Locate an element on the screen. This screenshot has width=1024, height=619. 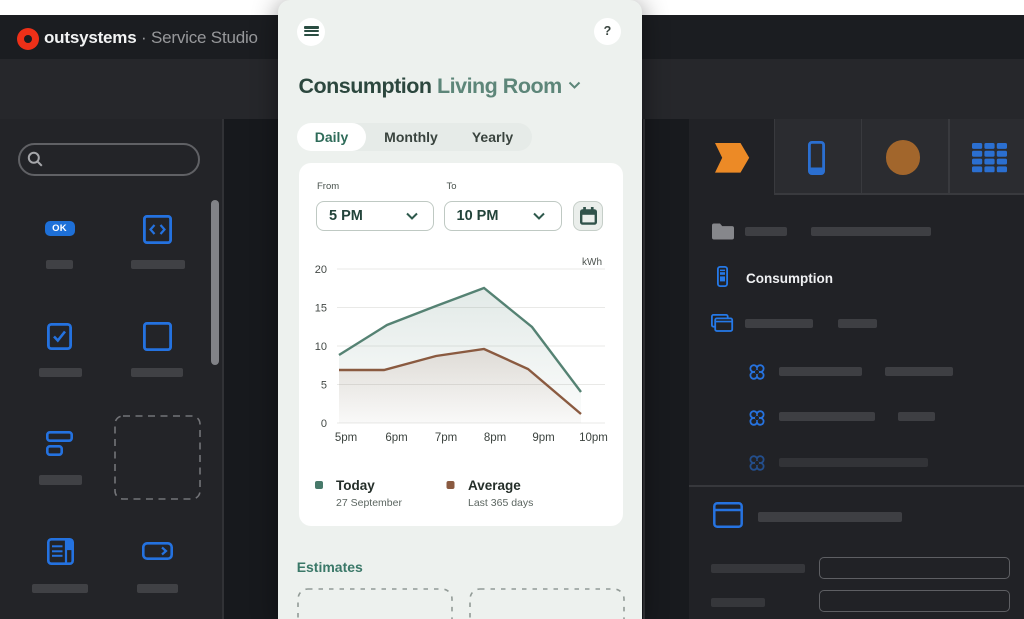
svg-text: Last 365 days is located at coordinates (500, 503).